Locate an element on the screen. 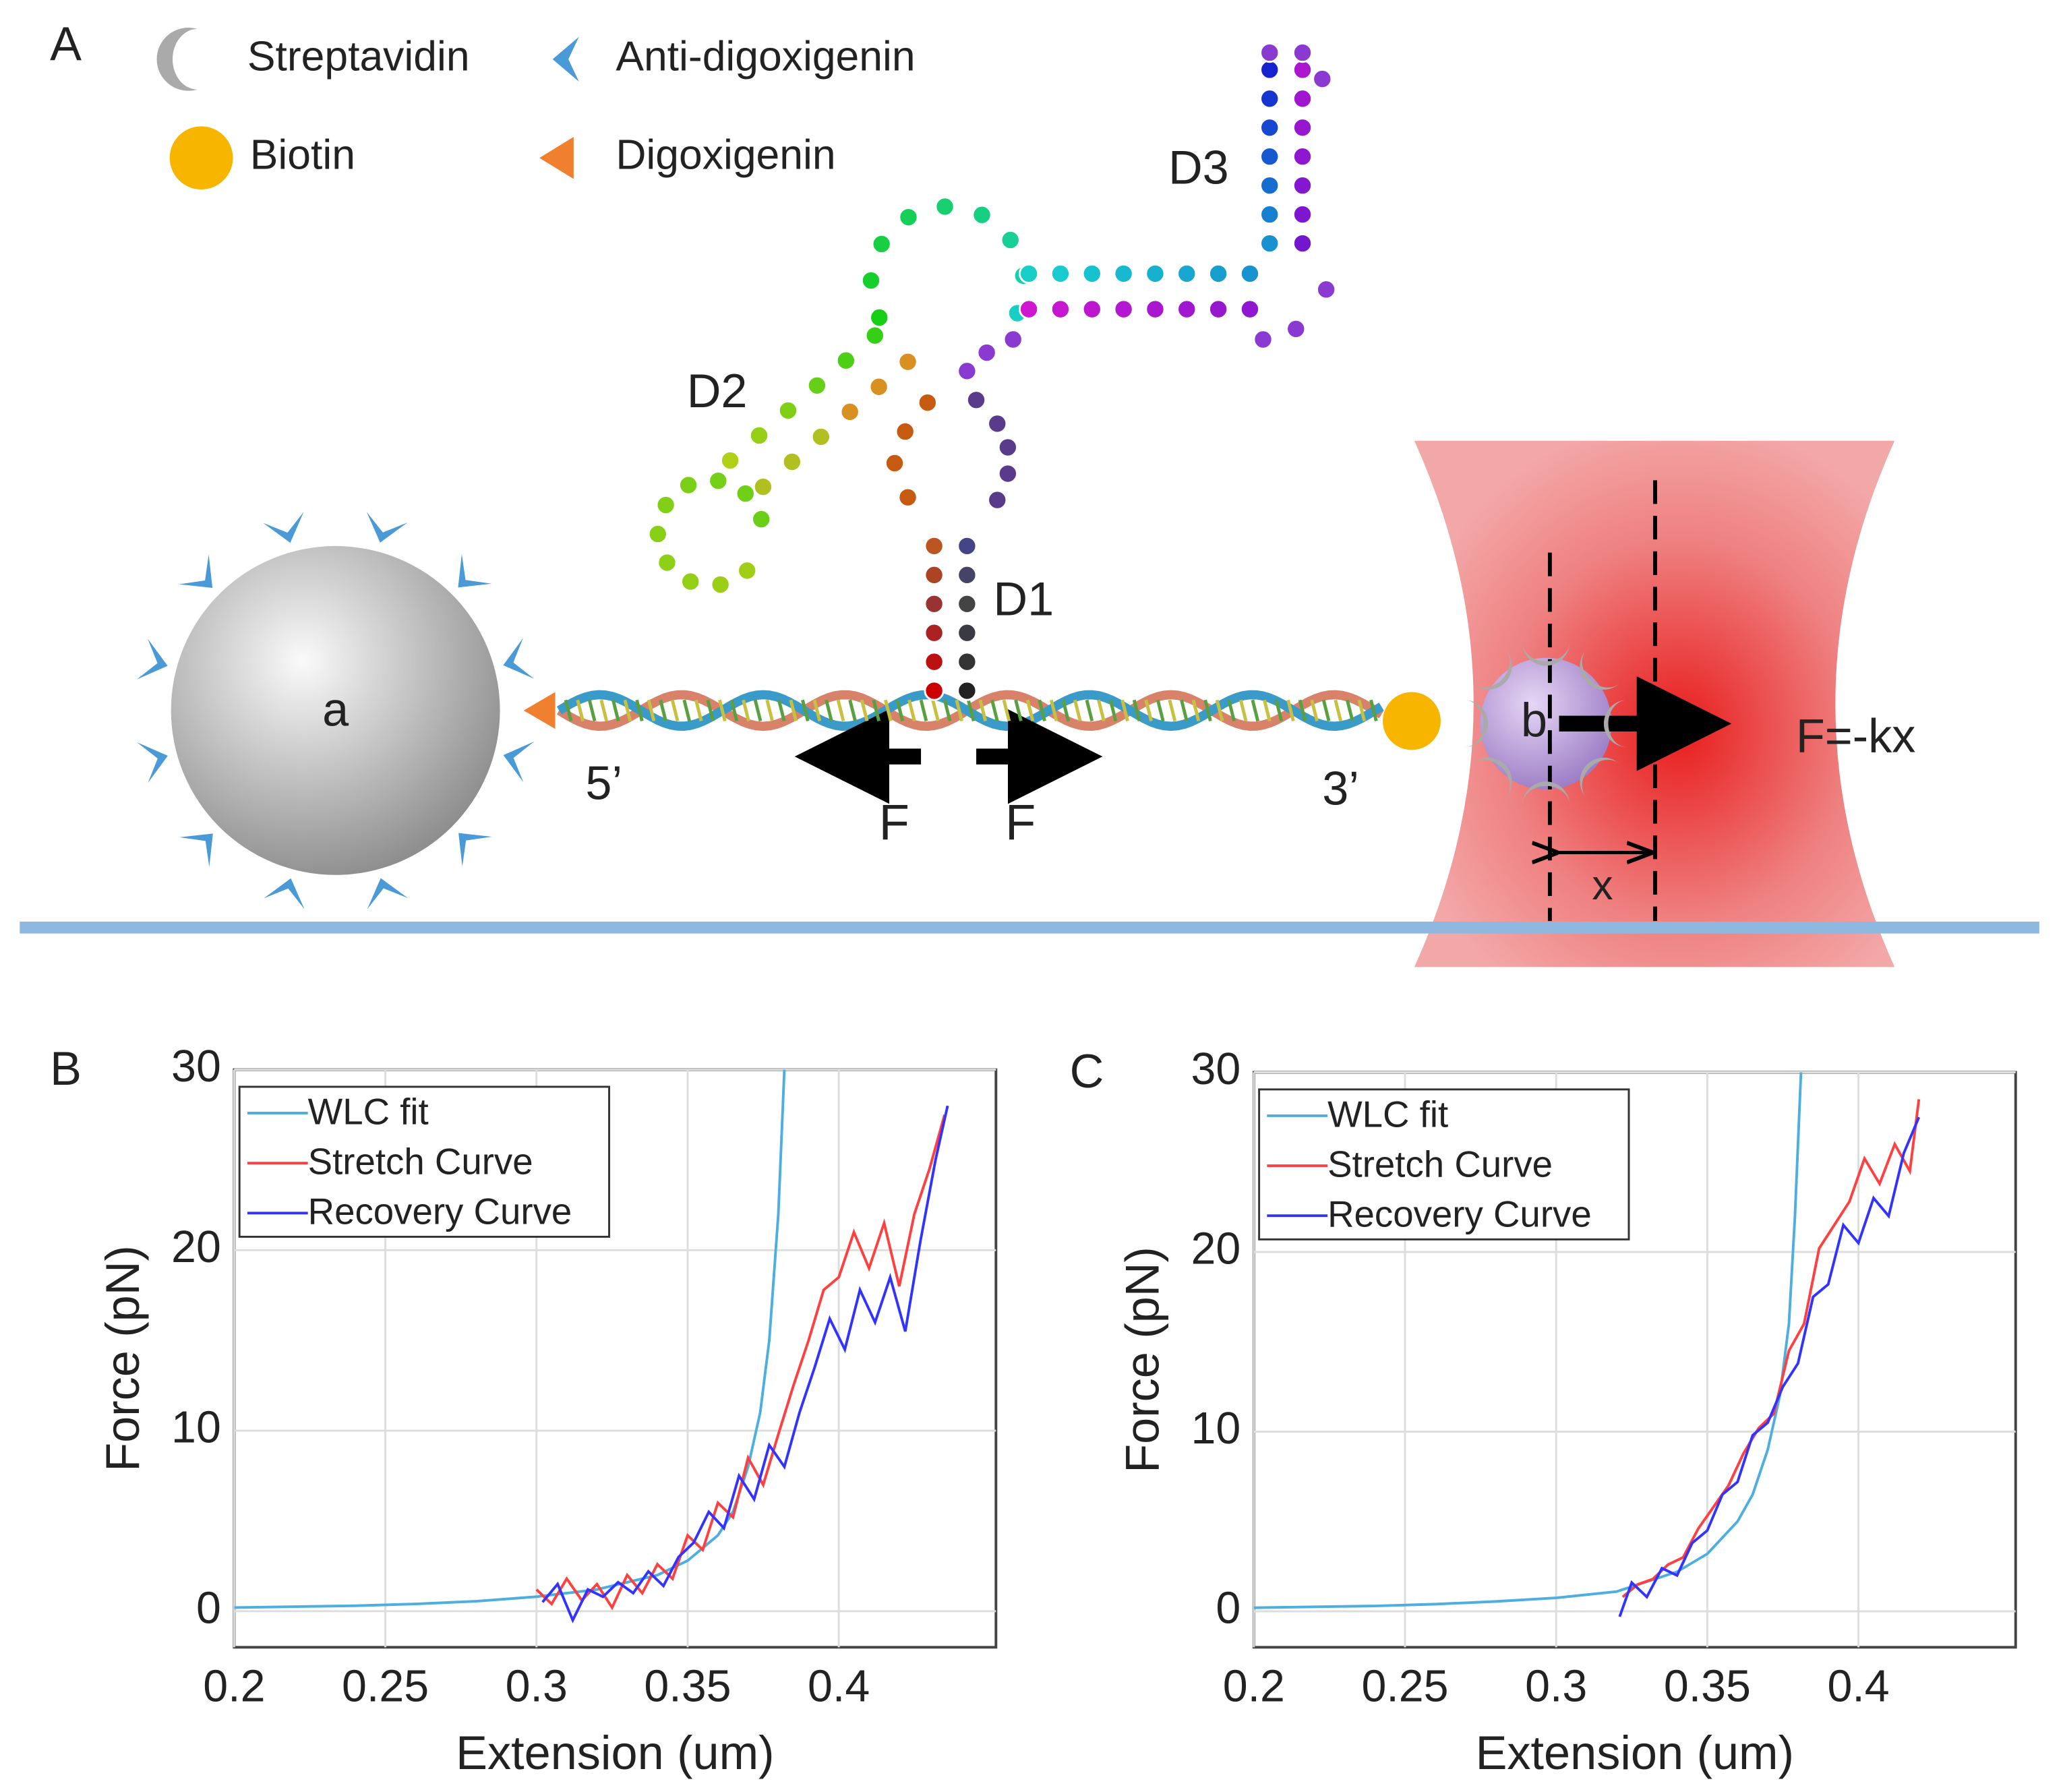  domain-label: D1 is located at coordinates (1023, 598).